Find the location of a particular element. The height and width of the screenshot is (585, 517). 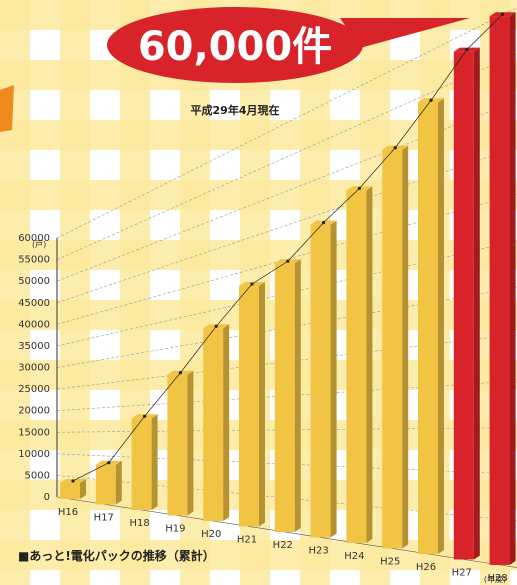

grid-line is located at coordinates (286, 327).